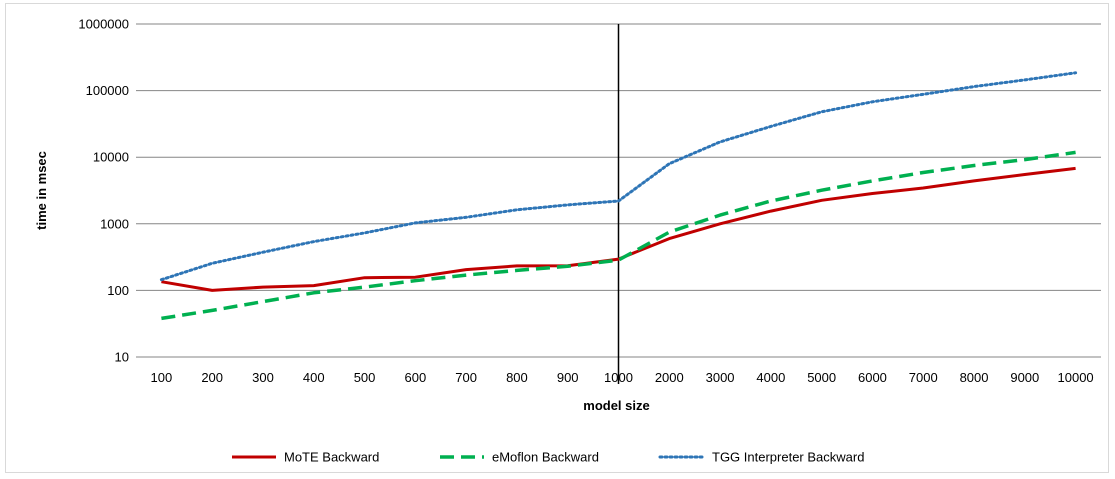  I want to click on y-tick-label: 100000, so click(107, 90).